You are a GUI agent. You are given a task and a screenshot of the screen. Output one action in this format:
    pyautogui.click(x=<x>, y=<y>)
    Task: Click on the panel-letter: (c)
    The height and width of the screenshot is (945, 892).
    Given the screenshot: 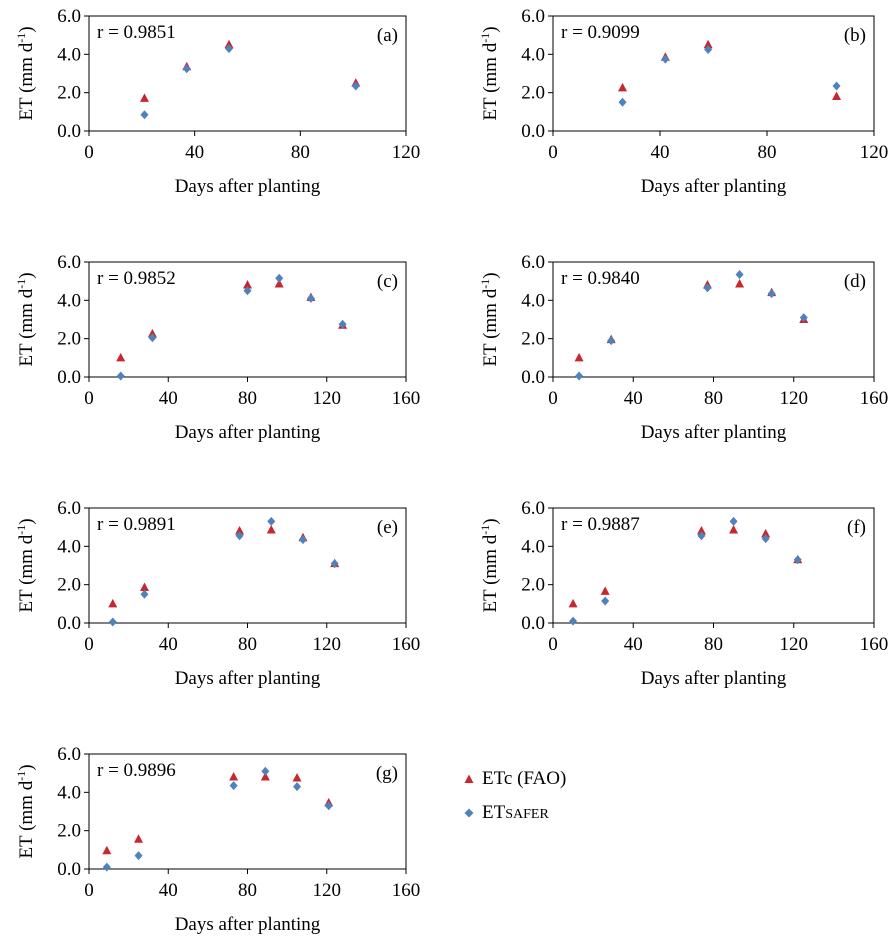 What is the action you would take?
    pyautogui.click(x=387, y=281)
    